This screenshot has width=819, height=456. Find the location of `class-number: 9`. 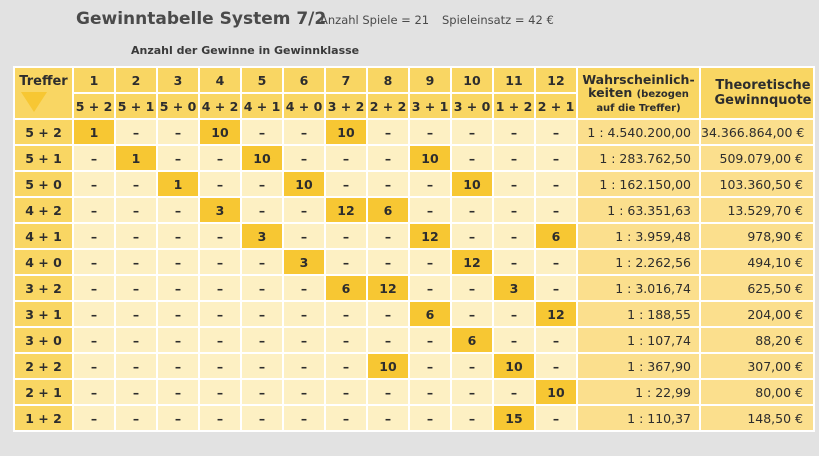

class-number: 9 is located at coordinates (430, 80).